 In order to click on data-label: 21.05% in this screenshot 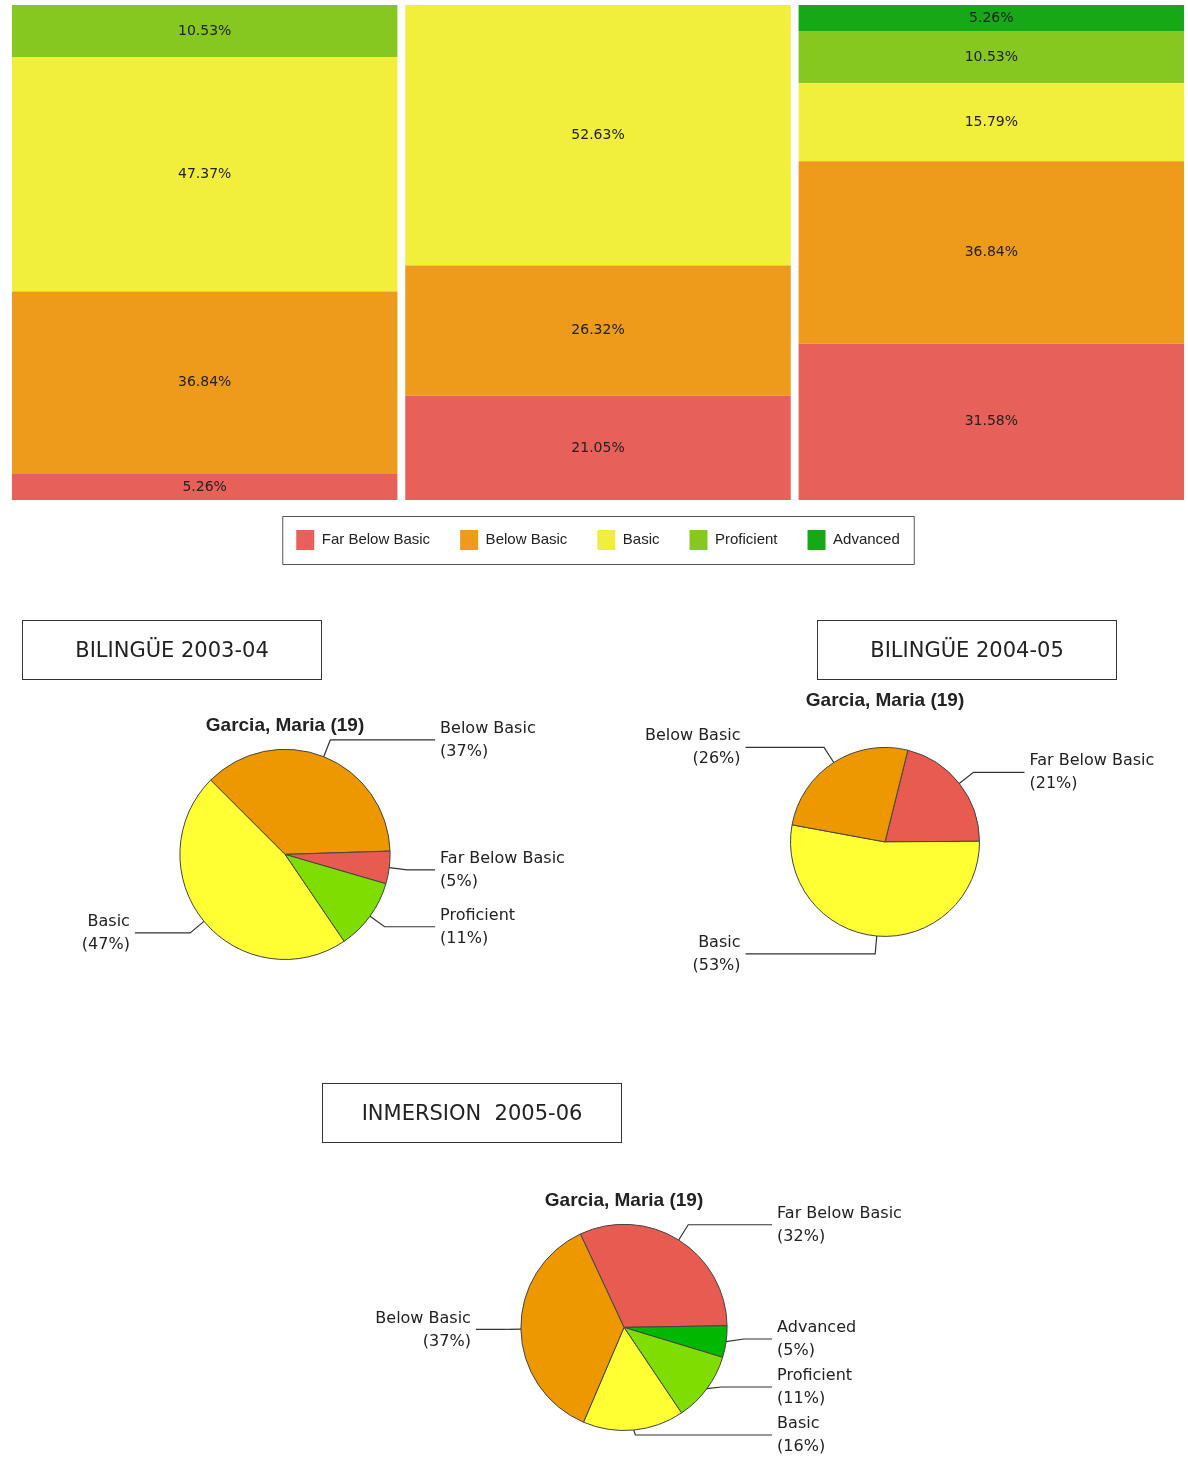, I will do `click(598, 446)`.